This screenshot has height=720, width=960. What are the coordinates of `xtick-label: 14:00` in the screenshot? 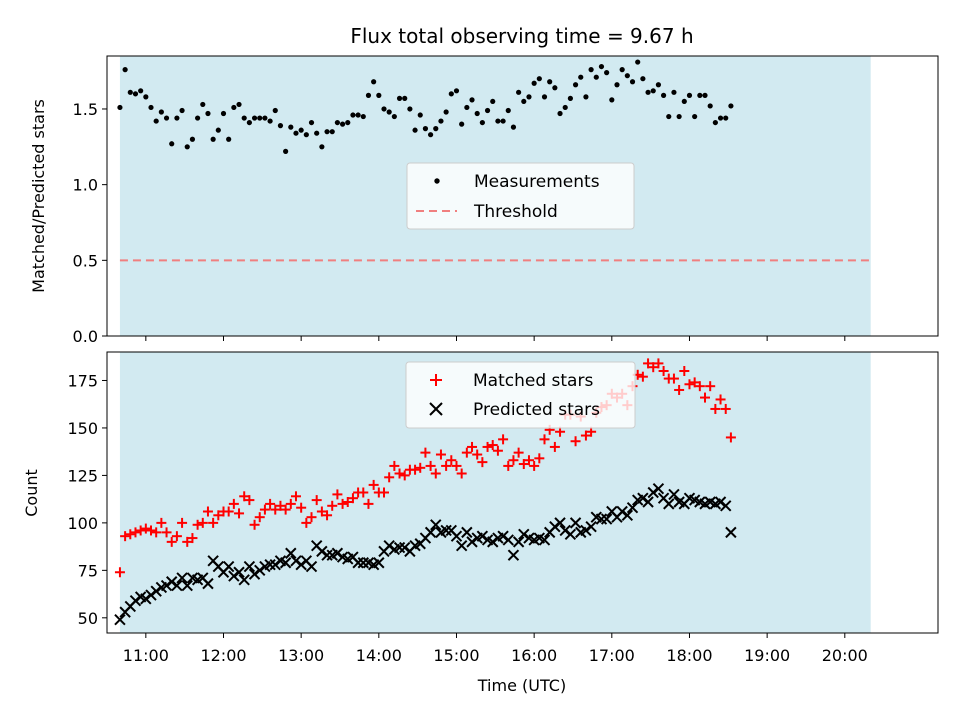 It's located at (379, 655).